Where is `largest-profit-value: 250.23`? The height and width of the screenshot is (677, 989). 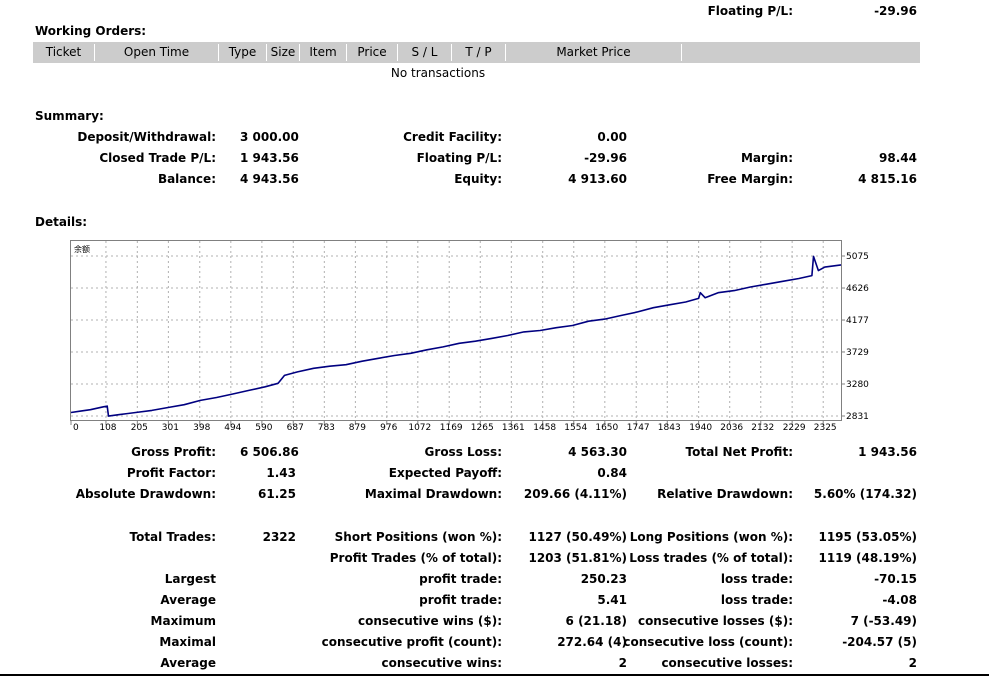
largest-profit-value: 250.23 is located at coordinates (603, 579).